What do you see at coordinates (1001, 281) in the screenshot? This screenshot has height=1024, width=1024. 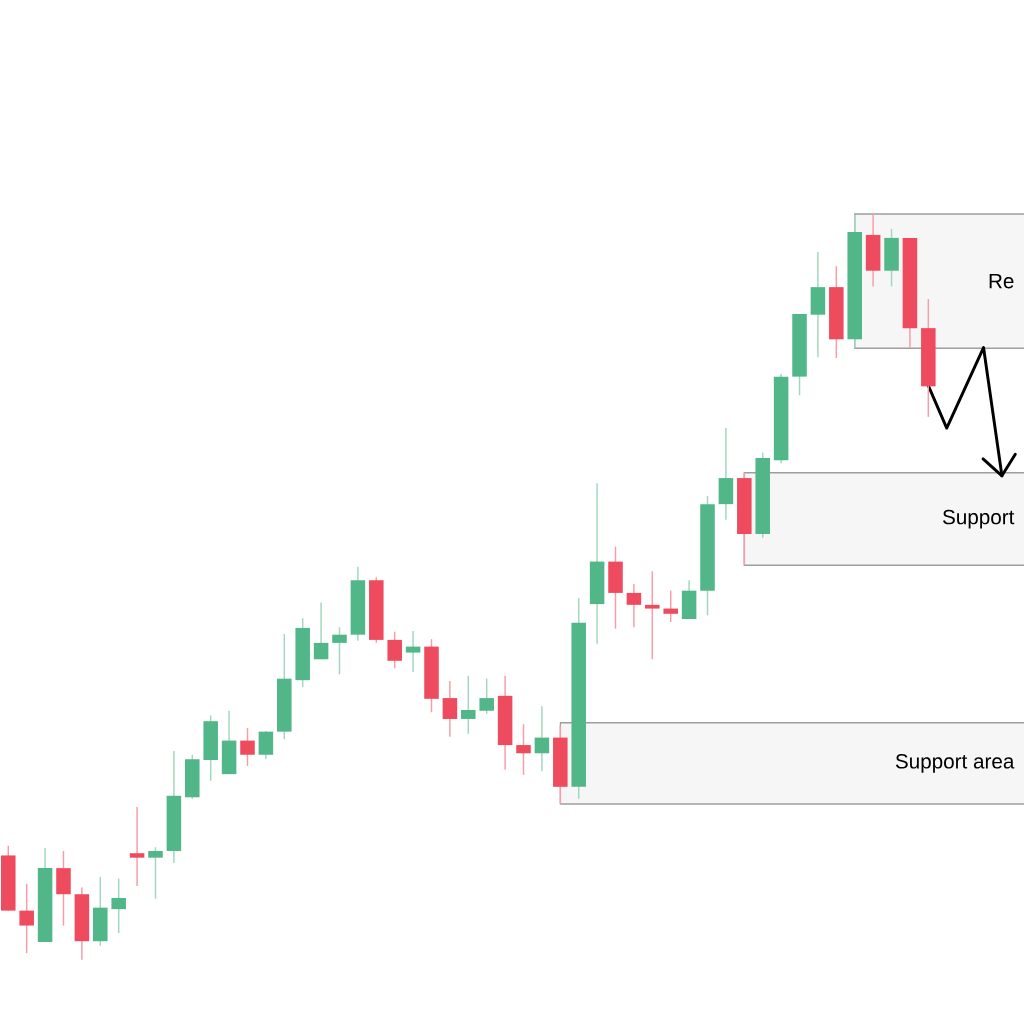 I see `band-label: Re` at bounding box center [1001, 281].